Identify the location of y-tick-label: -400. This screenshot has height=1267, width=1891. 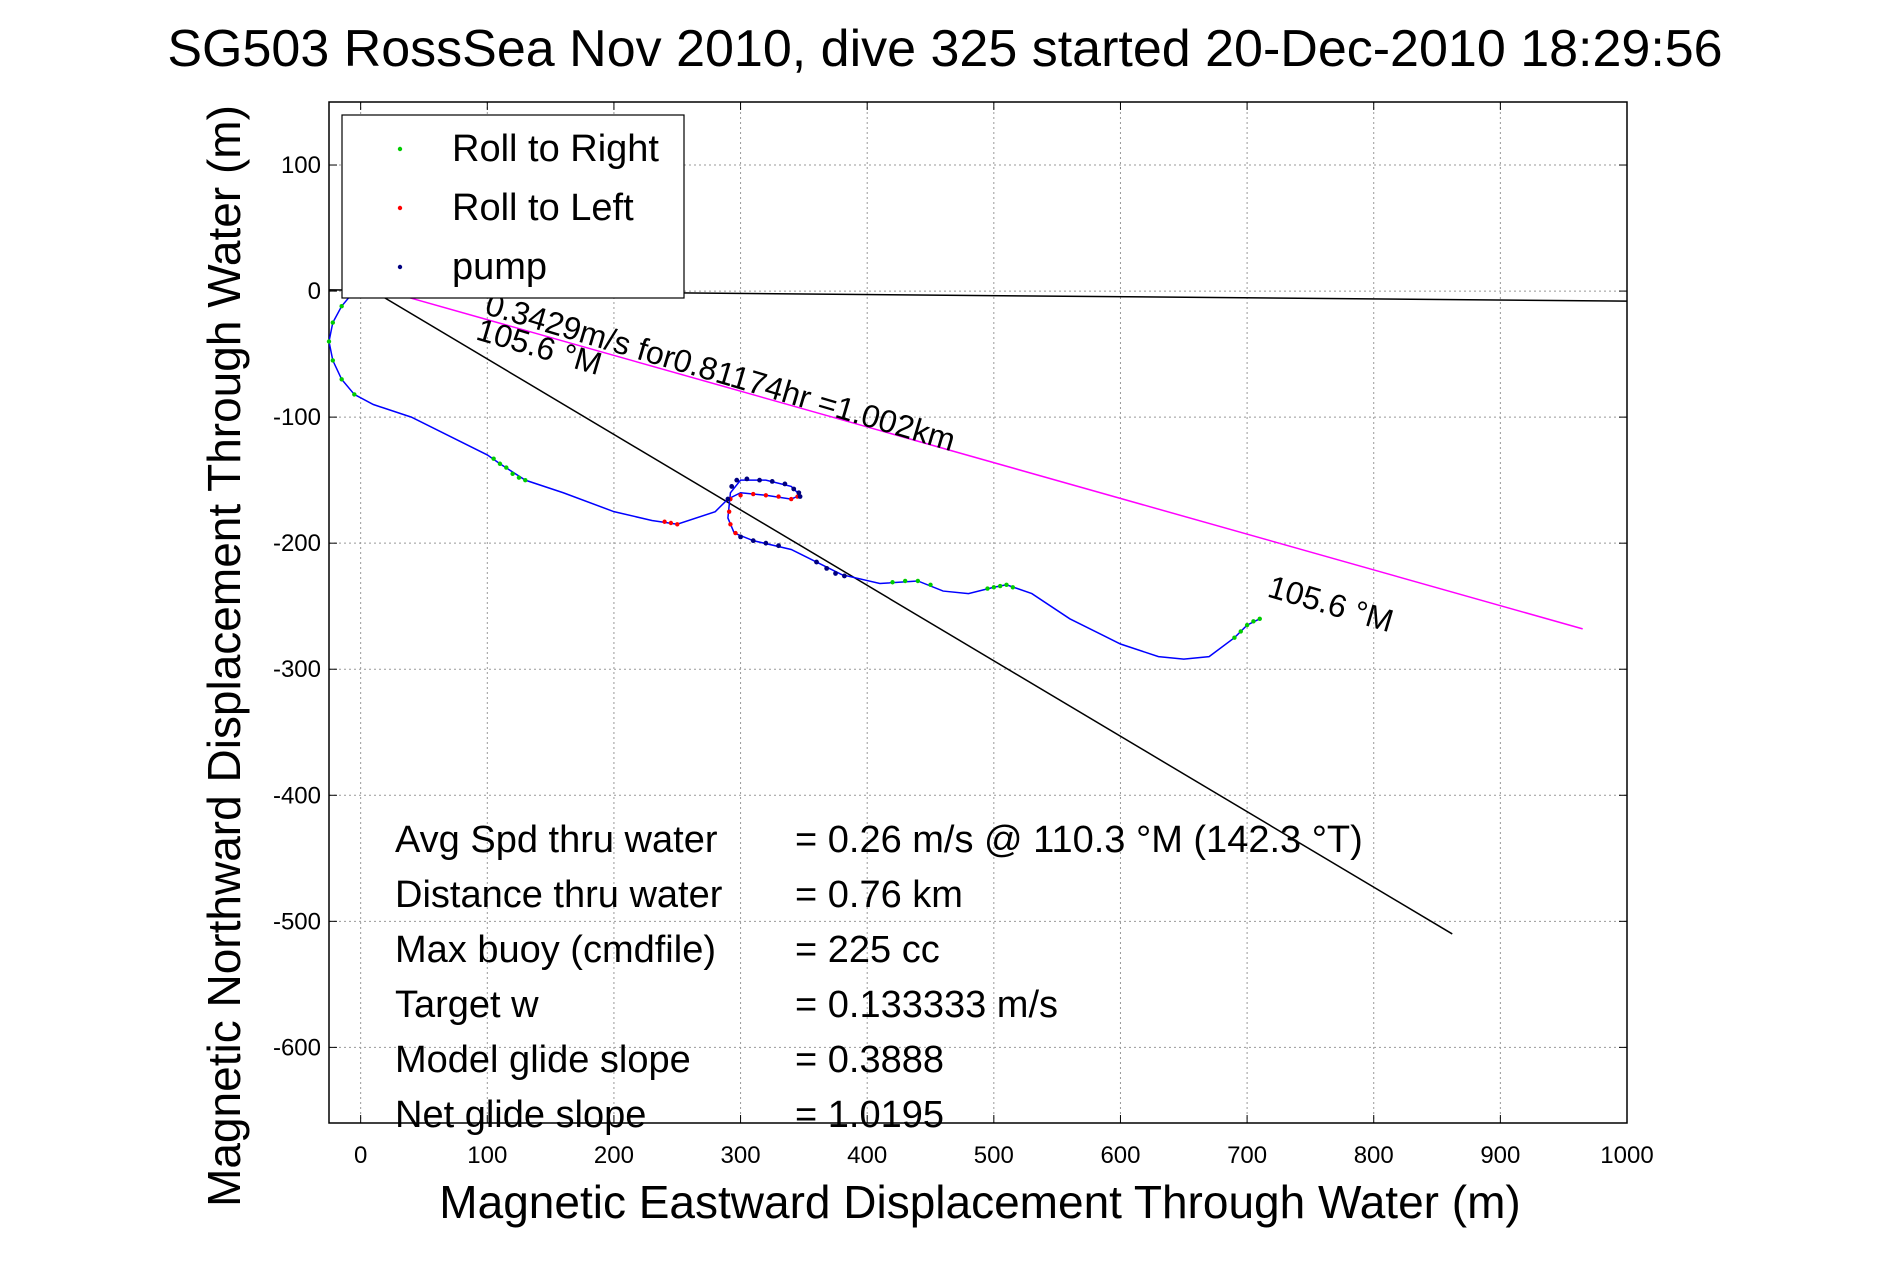
(297, 795).